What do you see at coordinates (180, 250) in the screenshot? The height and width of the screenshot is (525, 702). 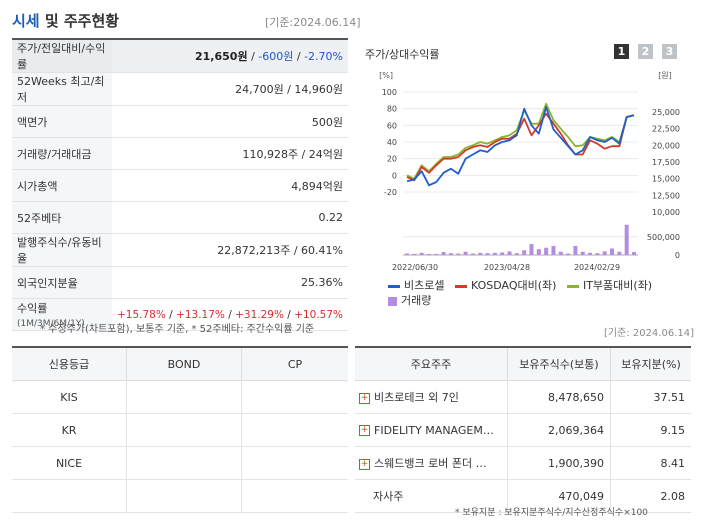 I see `quote-row: 발행주식수/유동비율 22,872,213주 / 60.41%` at bounding box center [180, 250].